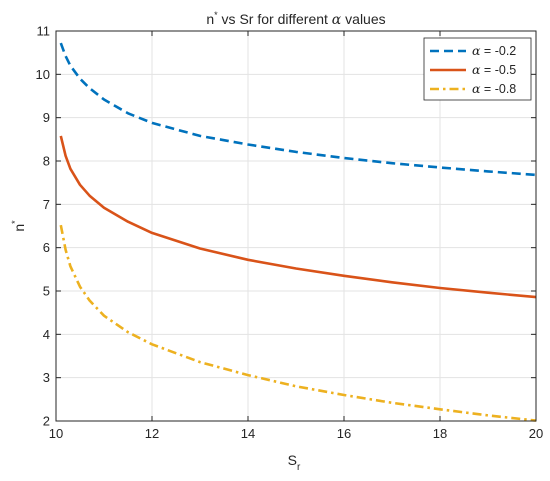  I want to click on x-tick-label: 12, so click(152, 433).